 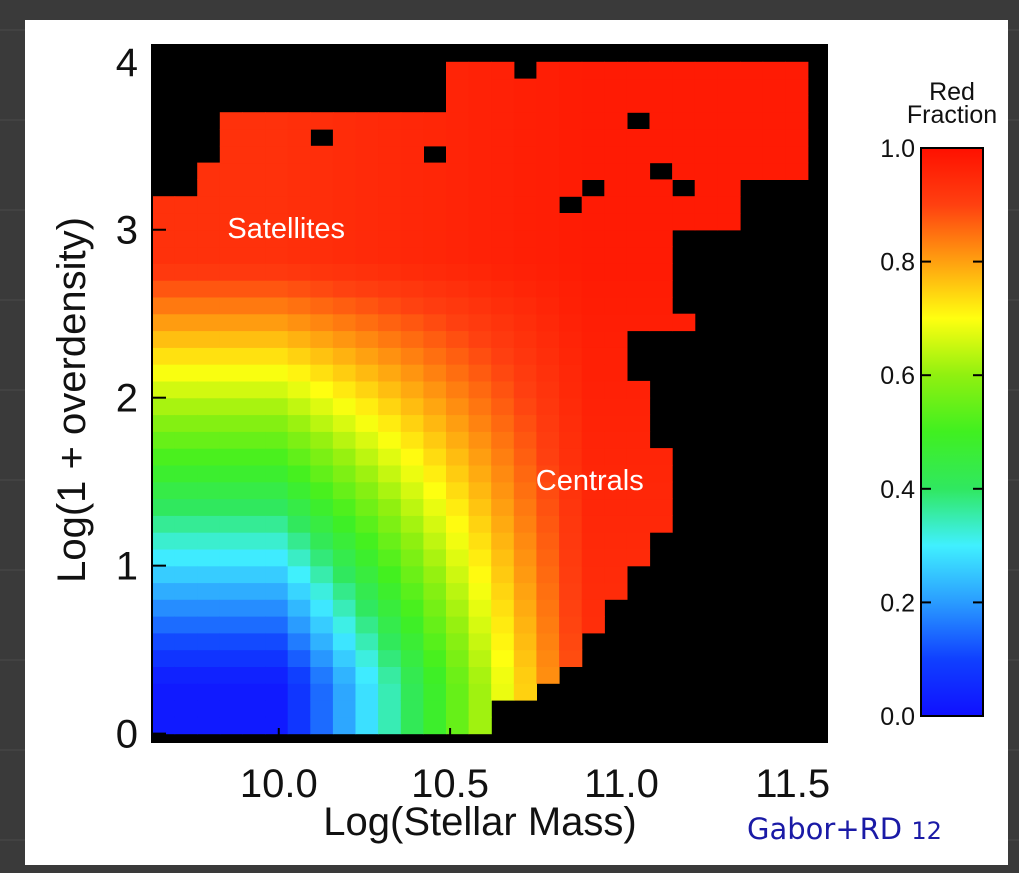 I want to click on y-tick-label: 0, so click(x=127, y=735).